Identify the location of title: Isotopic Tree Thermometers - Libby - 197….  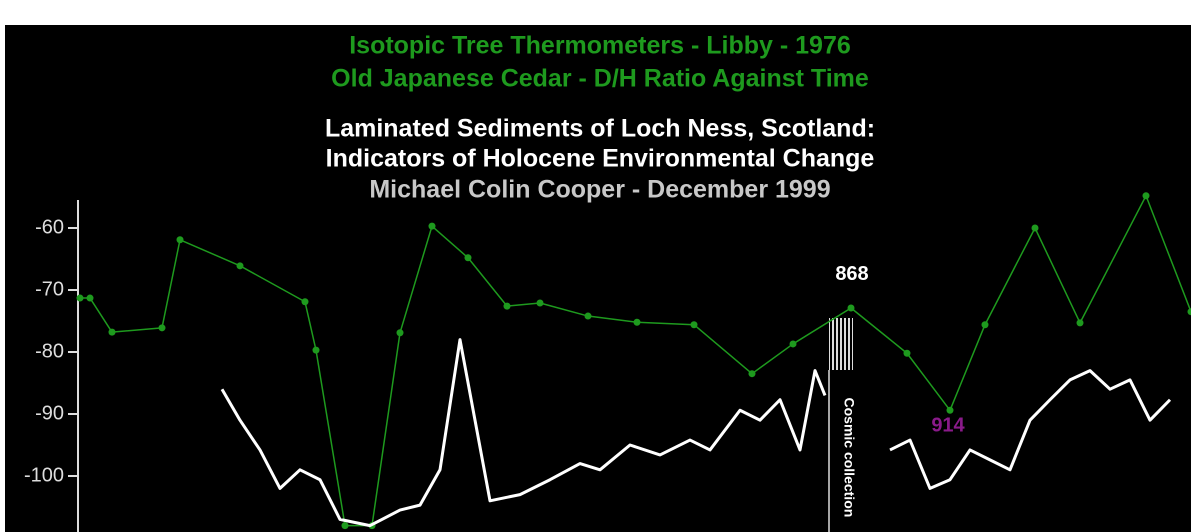
(600, 46).